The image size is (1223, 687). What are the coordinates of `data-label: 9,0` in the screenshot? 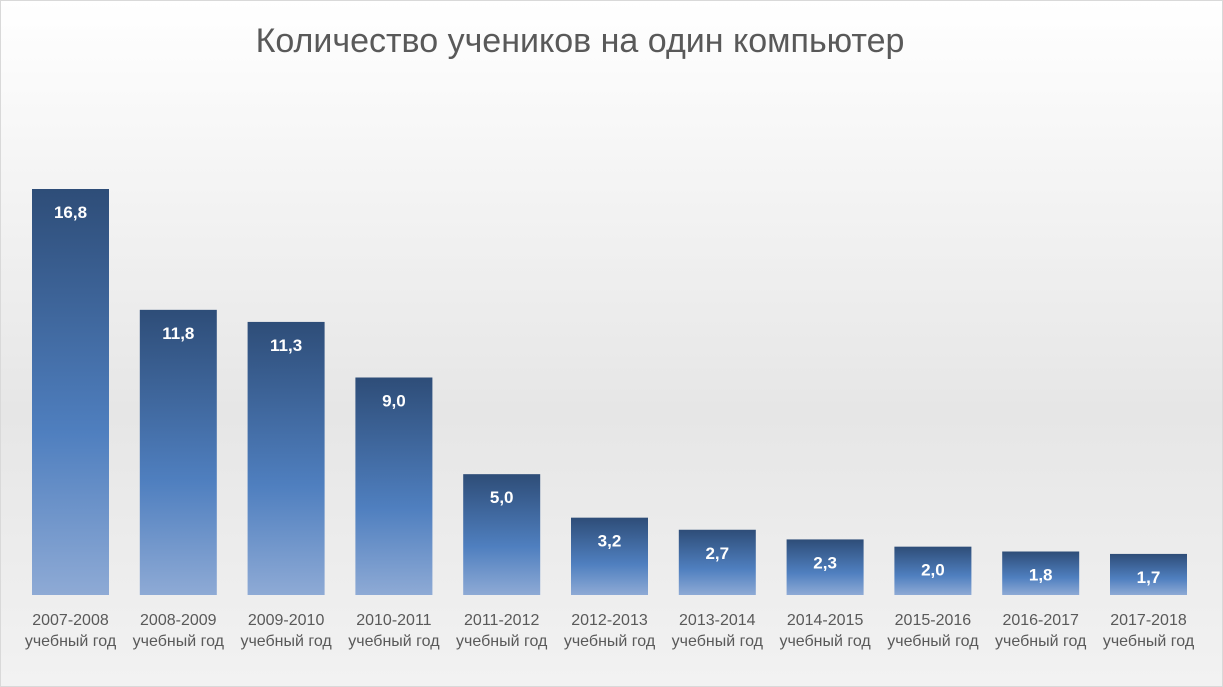 It's located at (394, 401).